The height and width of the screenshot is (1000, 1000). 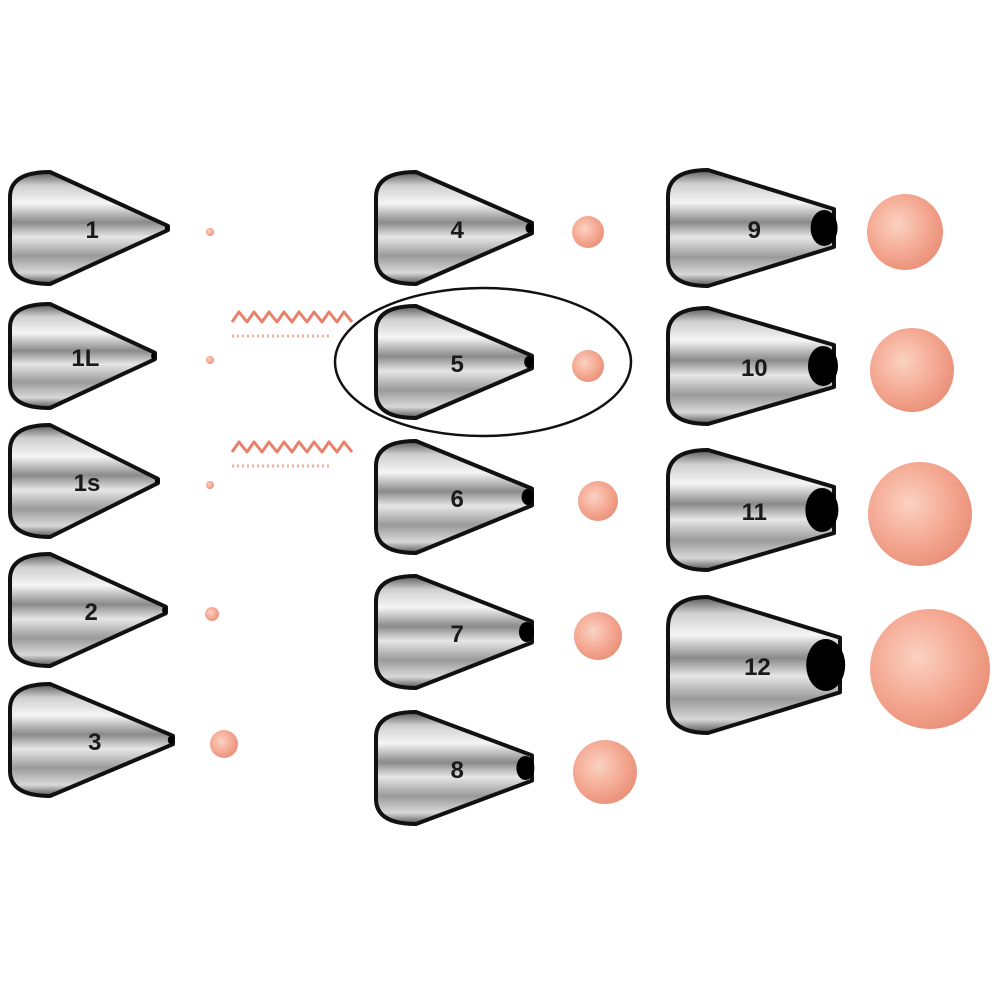 What do you see at coordinates (757, 667) in the screenshot?
I see `tip-number-label: 12` at bounding box center [757, 667].